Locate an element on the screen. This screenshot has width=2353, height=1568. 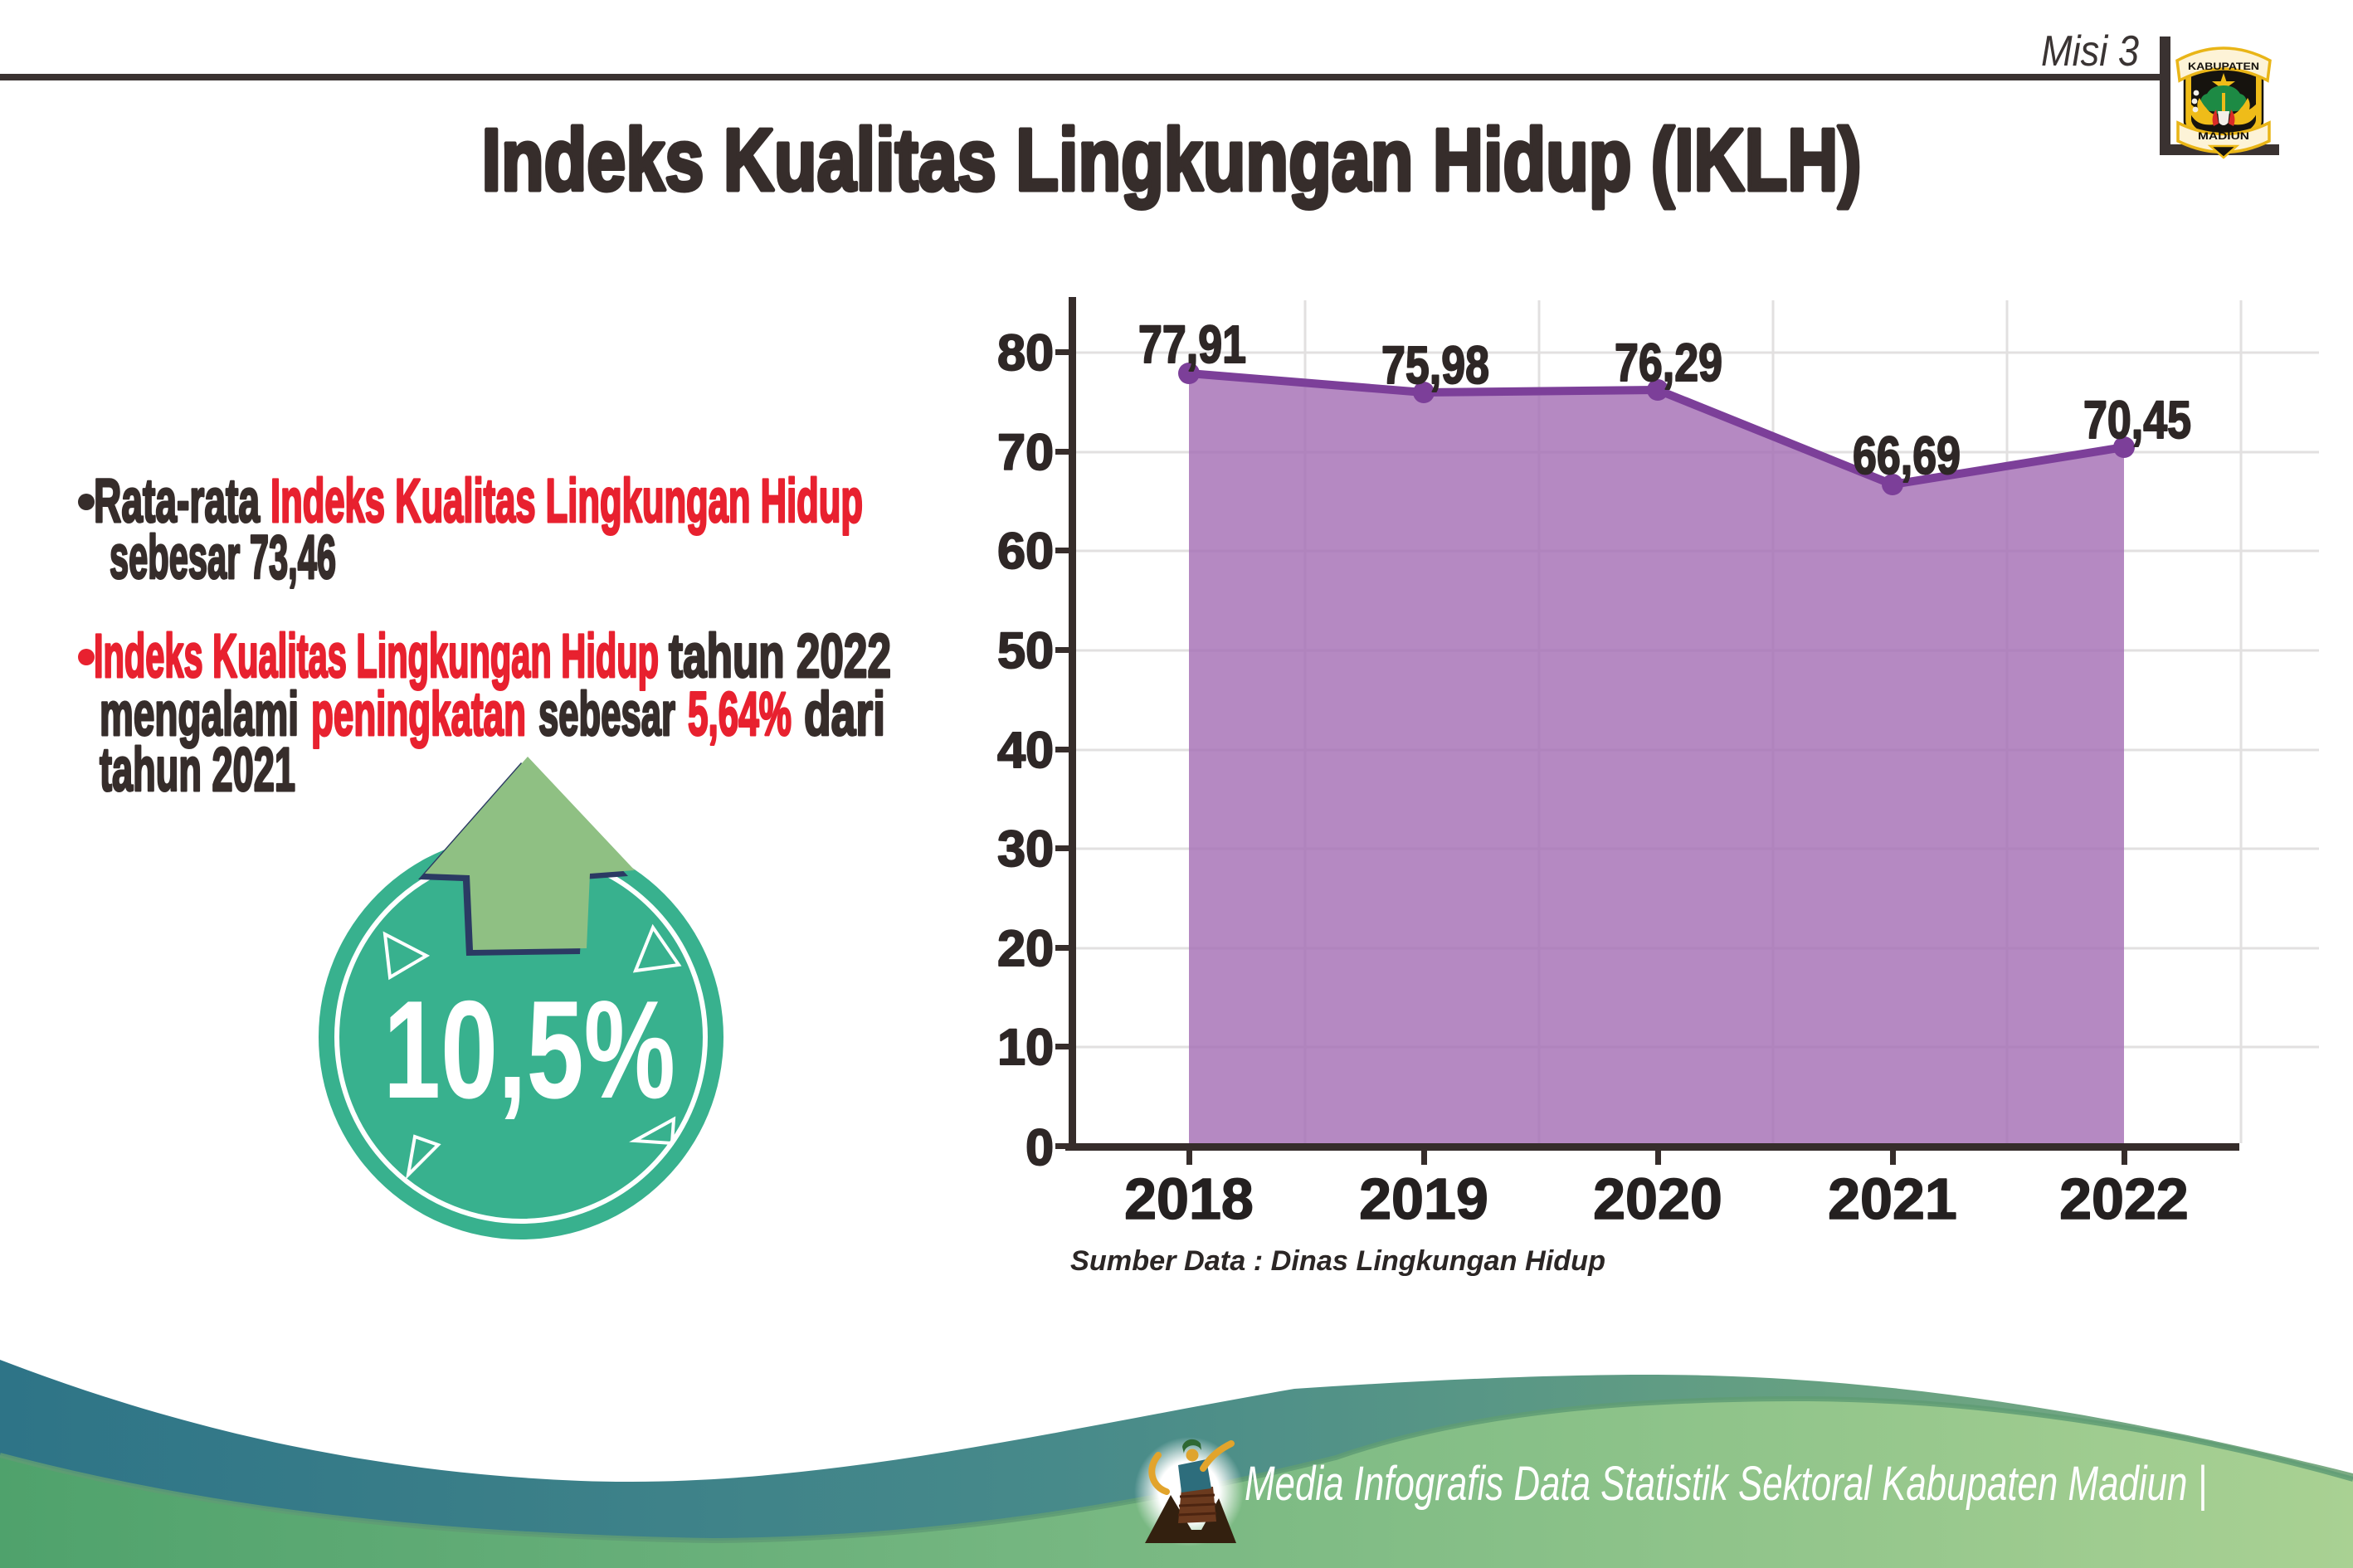
svg-text: sebesar is located at coordinates (606, 713).